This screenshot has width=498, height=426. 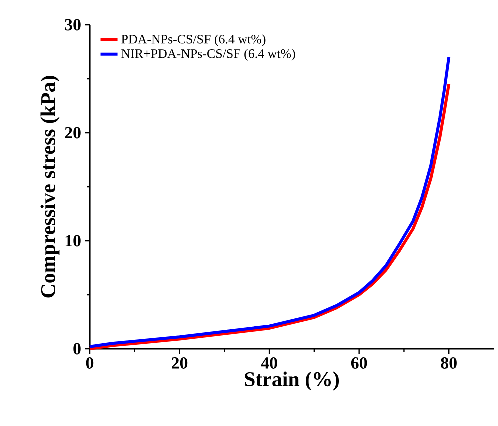 I want to click on x-tick-label: 40, so click(x=269, y=363).